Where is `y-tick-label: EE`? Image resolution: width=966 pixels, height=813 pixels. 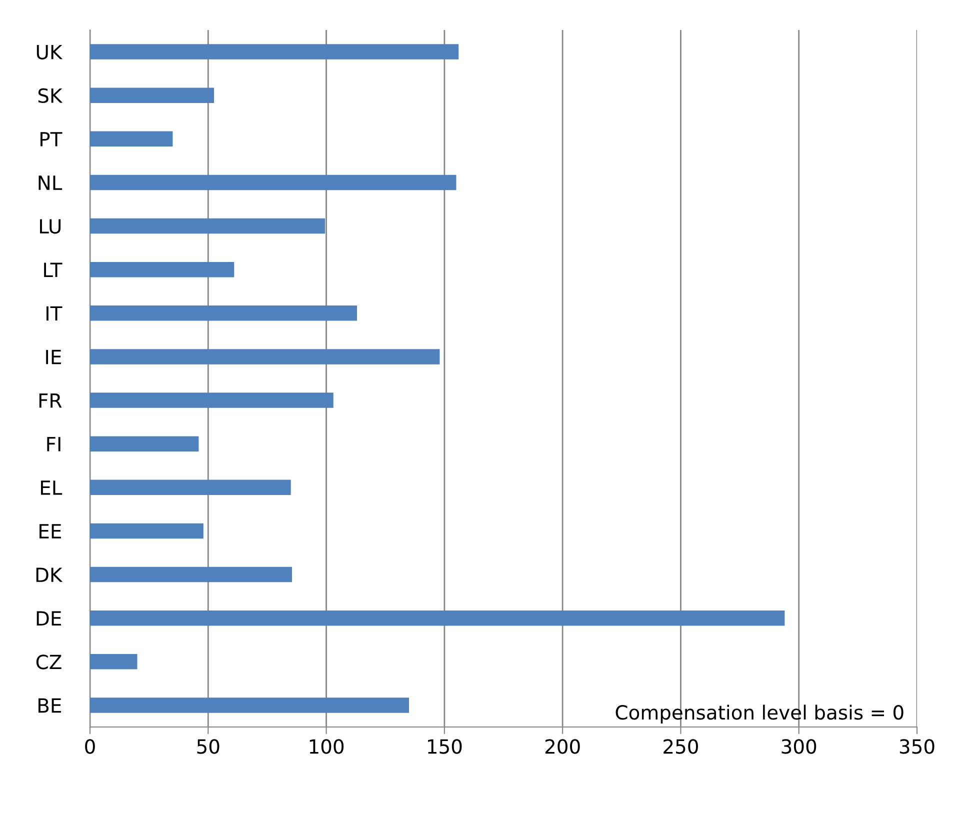 y-tick-label: EE is located at coordinates (50, 531).